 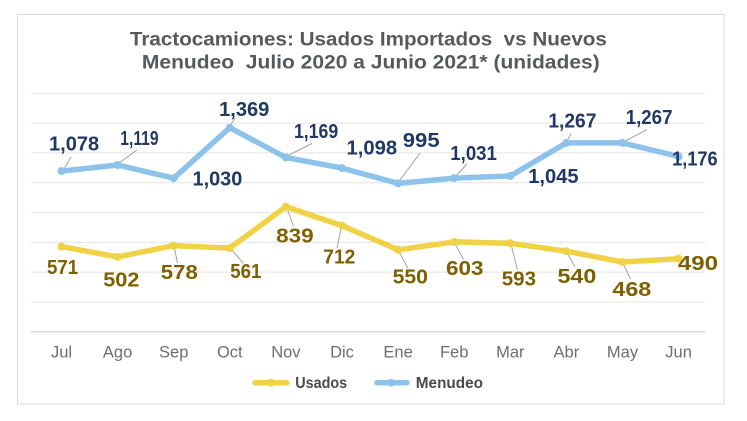 I want to click on svg-text: 550, so click(x=410, y=278).